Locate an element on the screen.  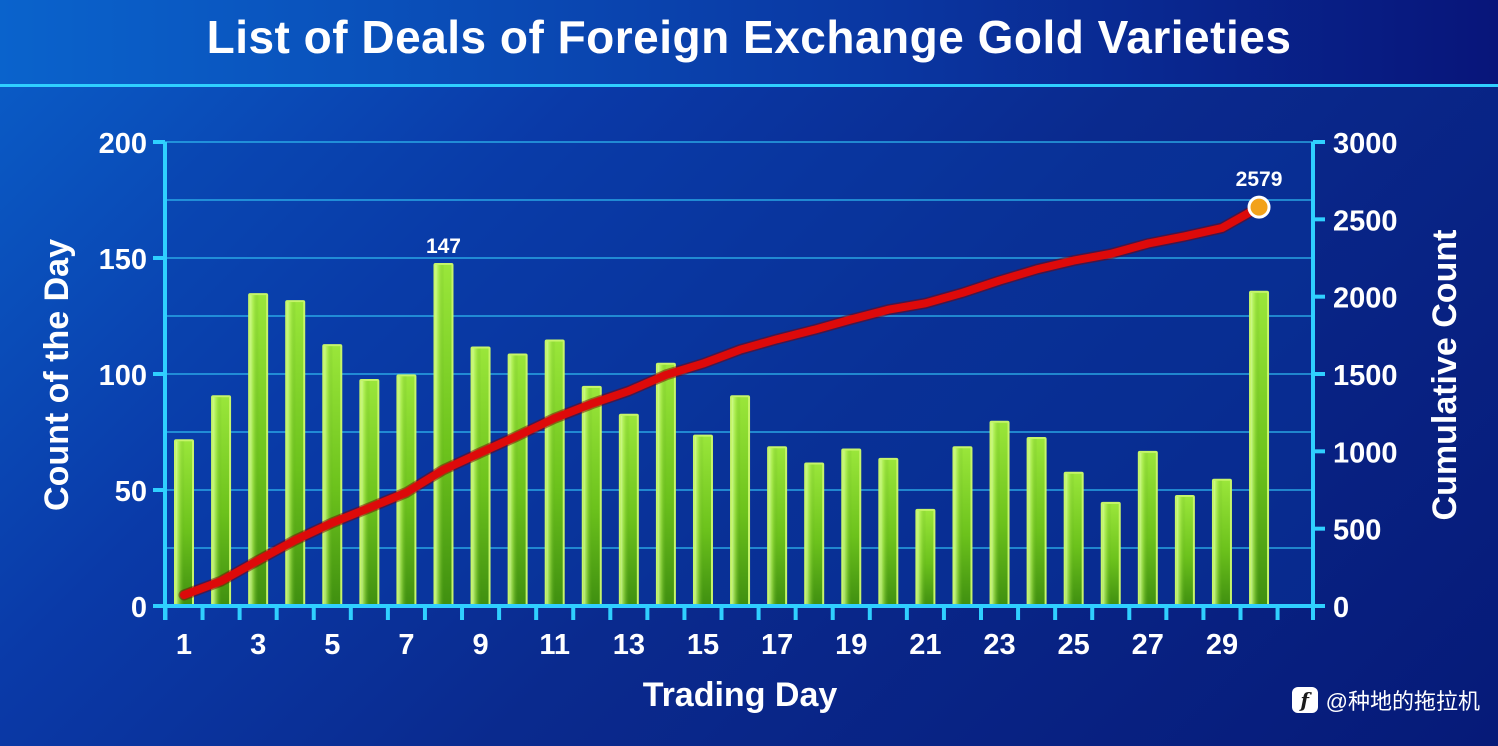
y2-tick-label: 3000 is located at coordinates (1365, 144).